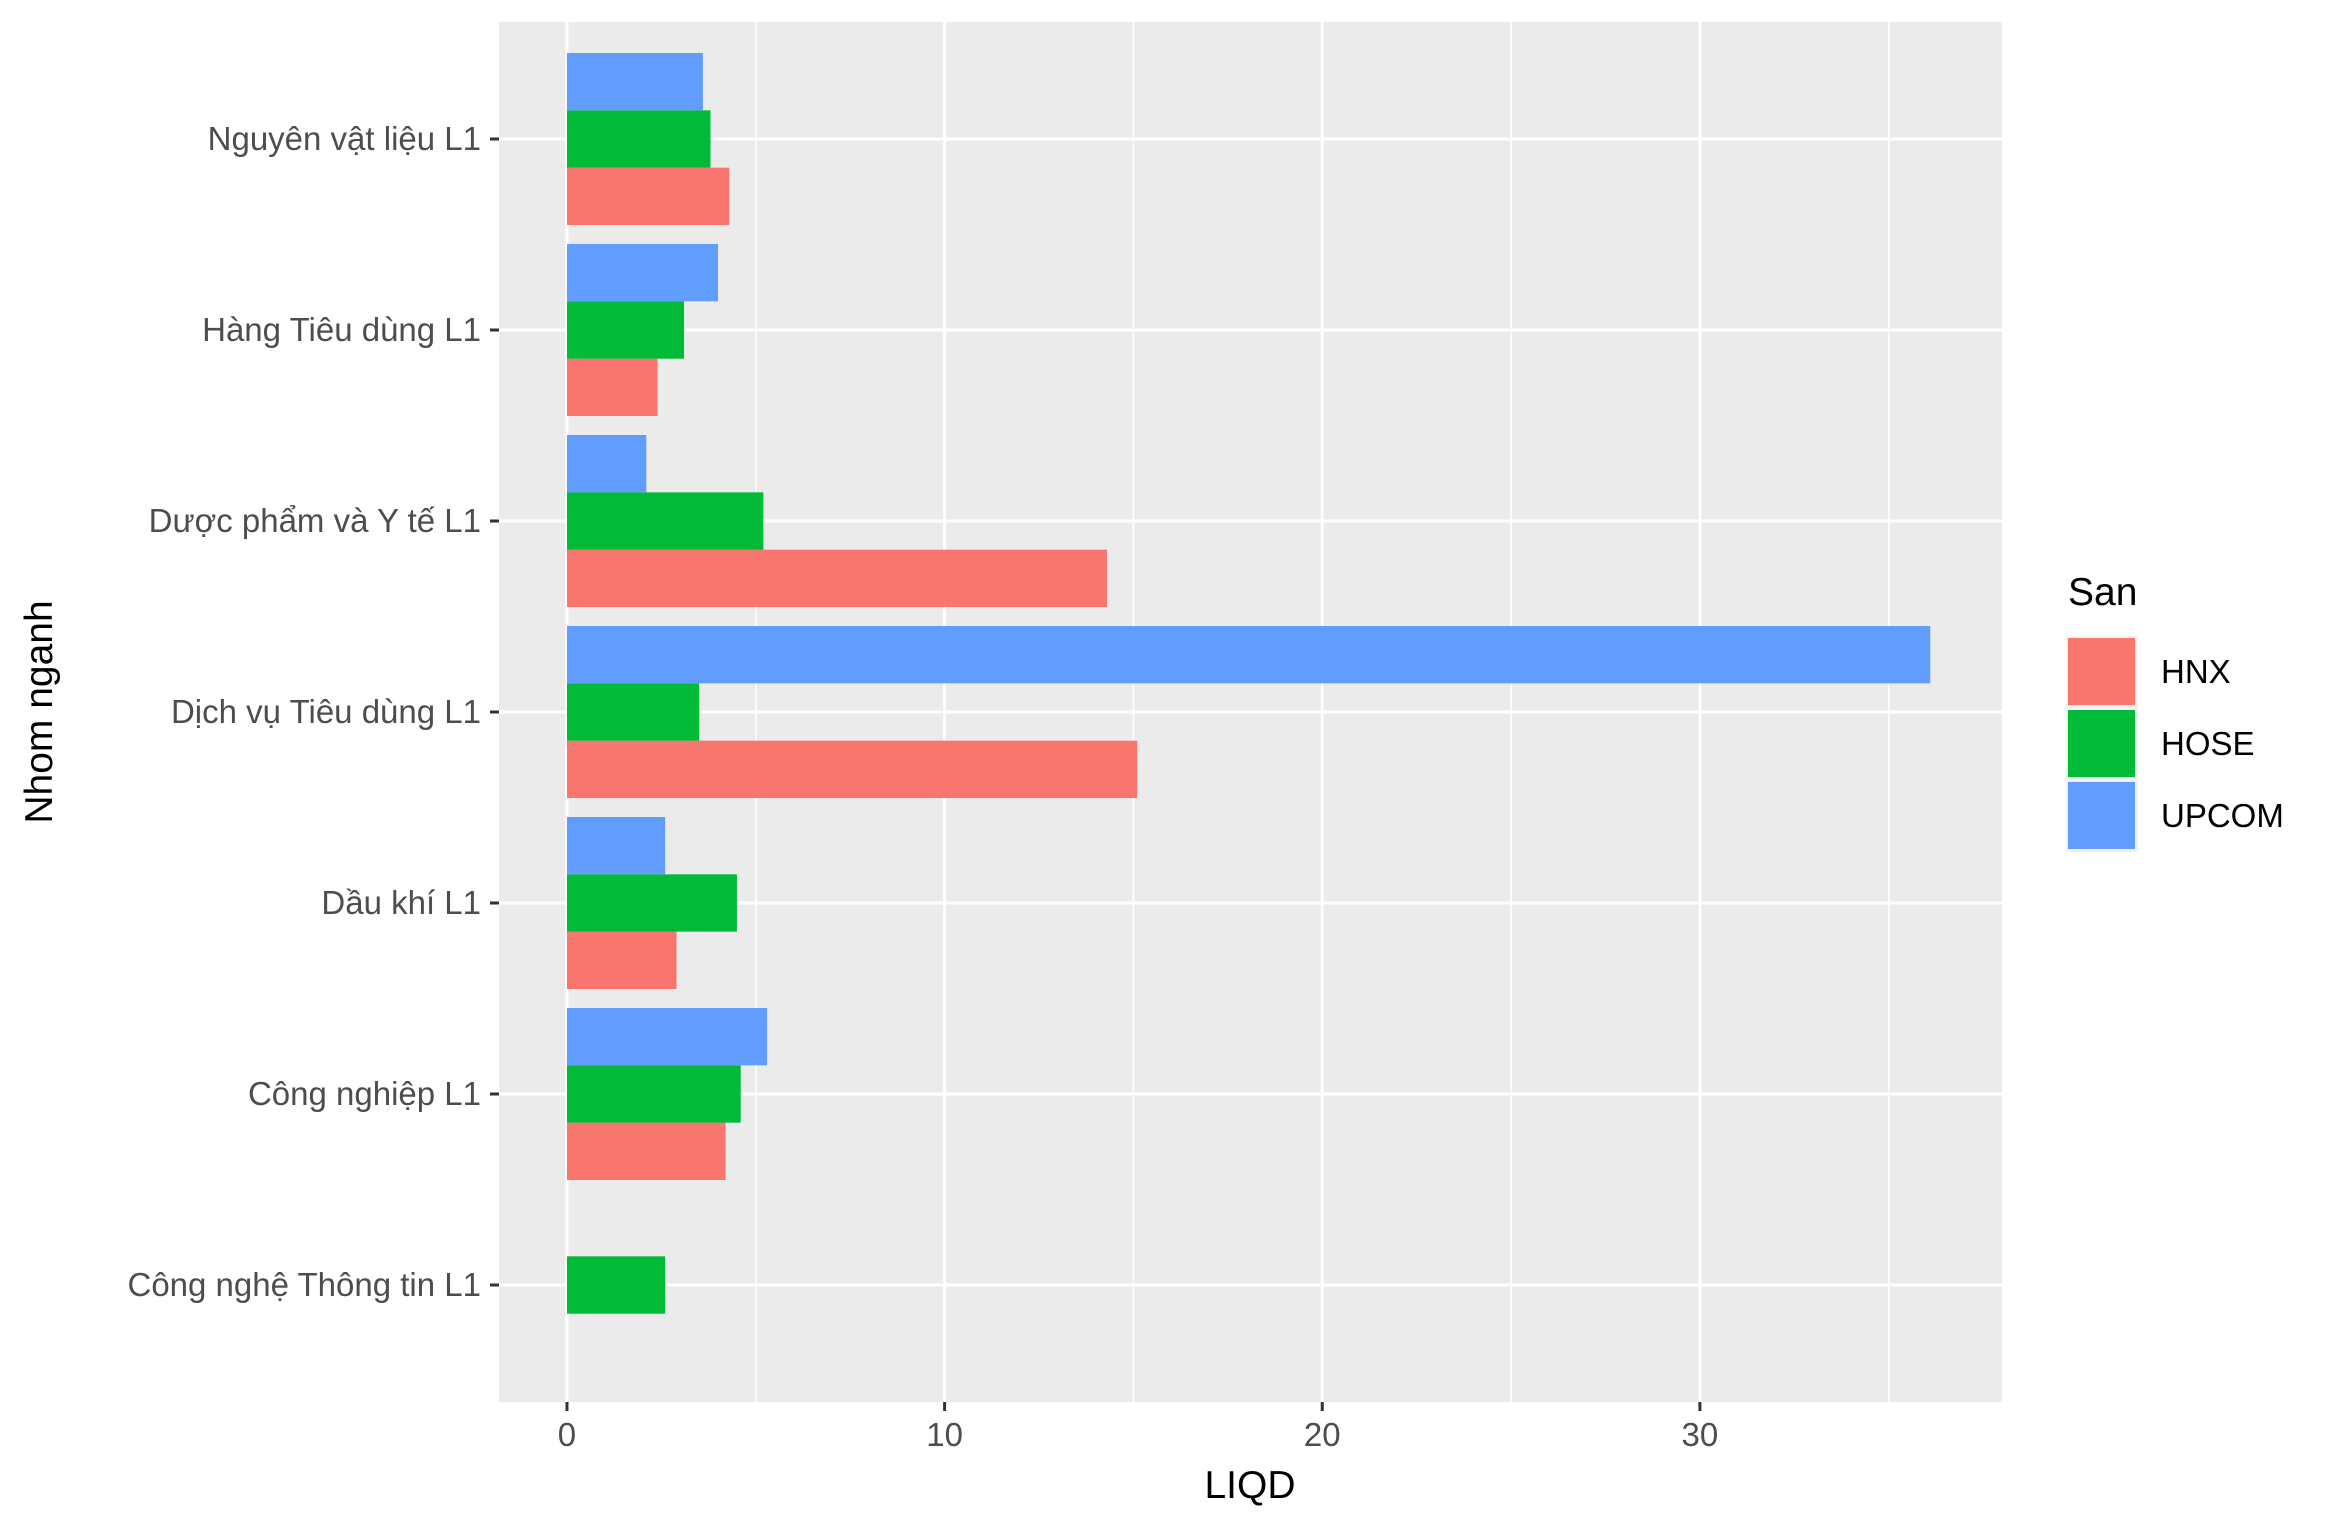 The width and height of the screenshot is (2337, 1521). Describe the element at coordinates (2196, 671) in the screenshot. I see `legend-label: HNX` at that location.